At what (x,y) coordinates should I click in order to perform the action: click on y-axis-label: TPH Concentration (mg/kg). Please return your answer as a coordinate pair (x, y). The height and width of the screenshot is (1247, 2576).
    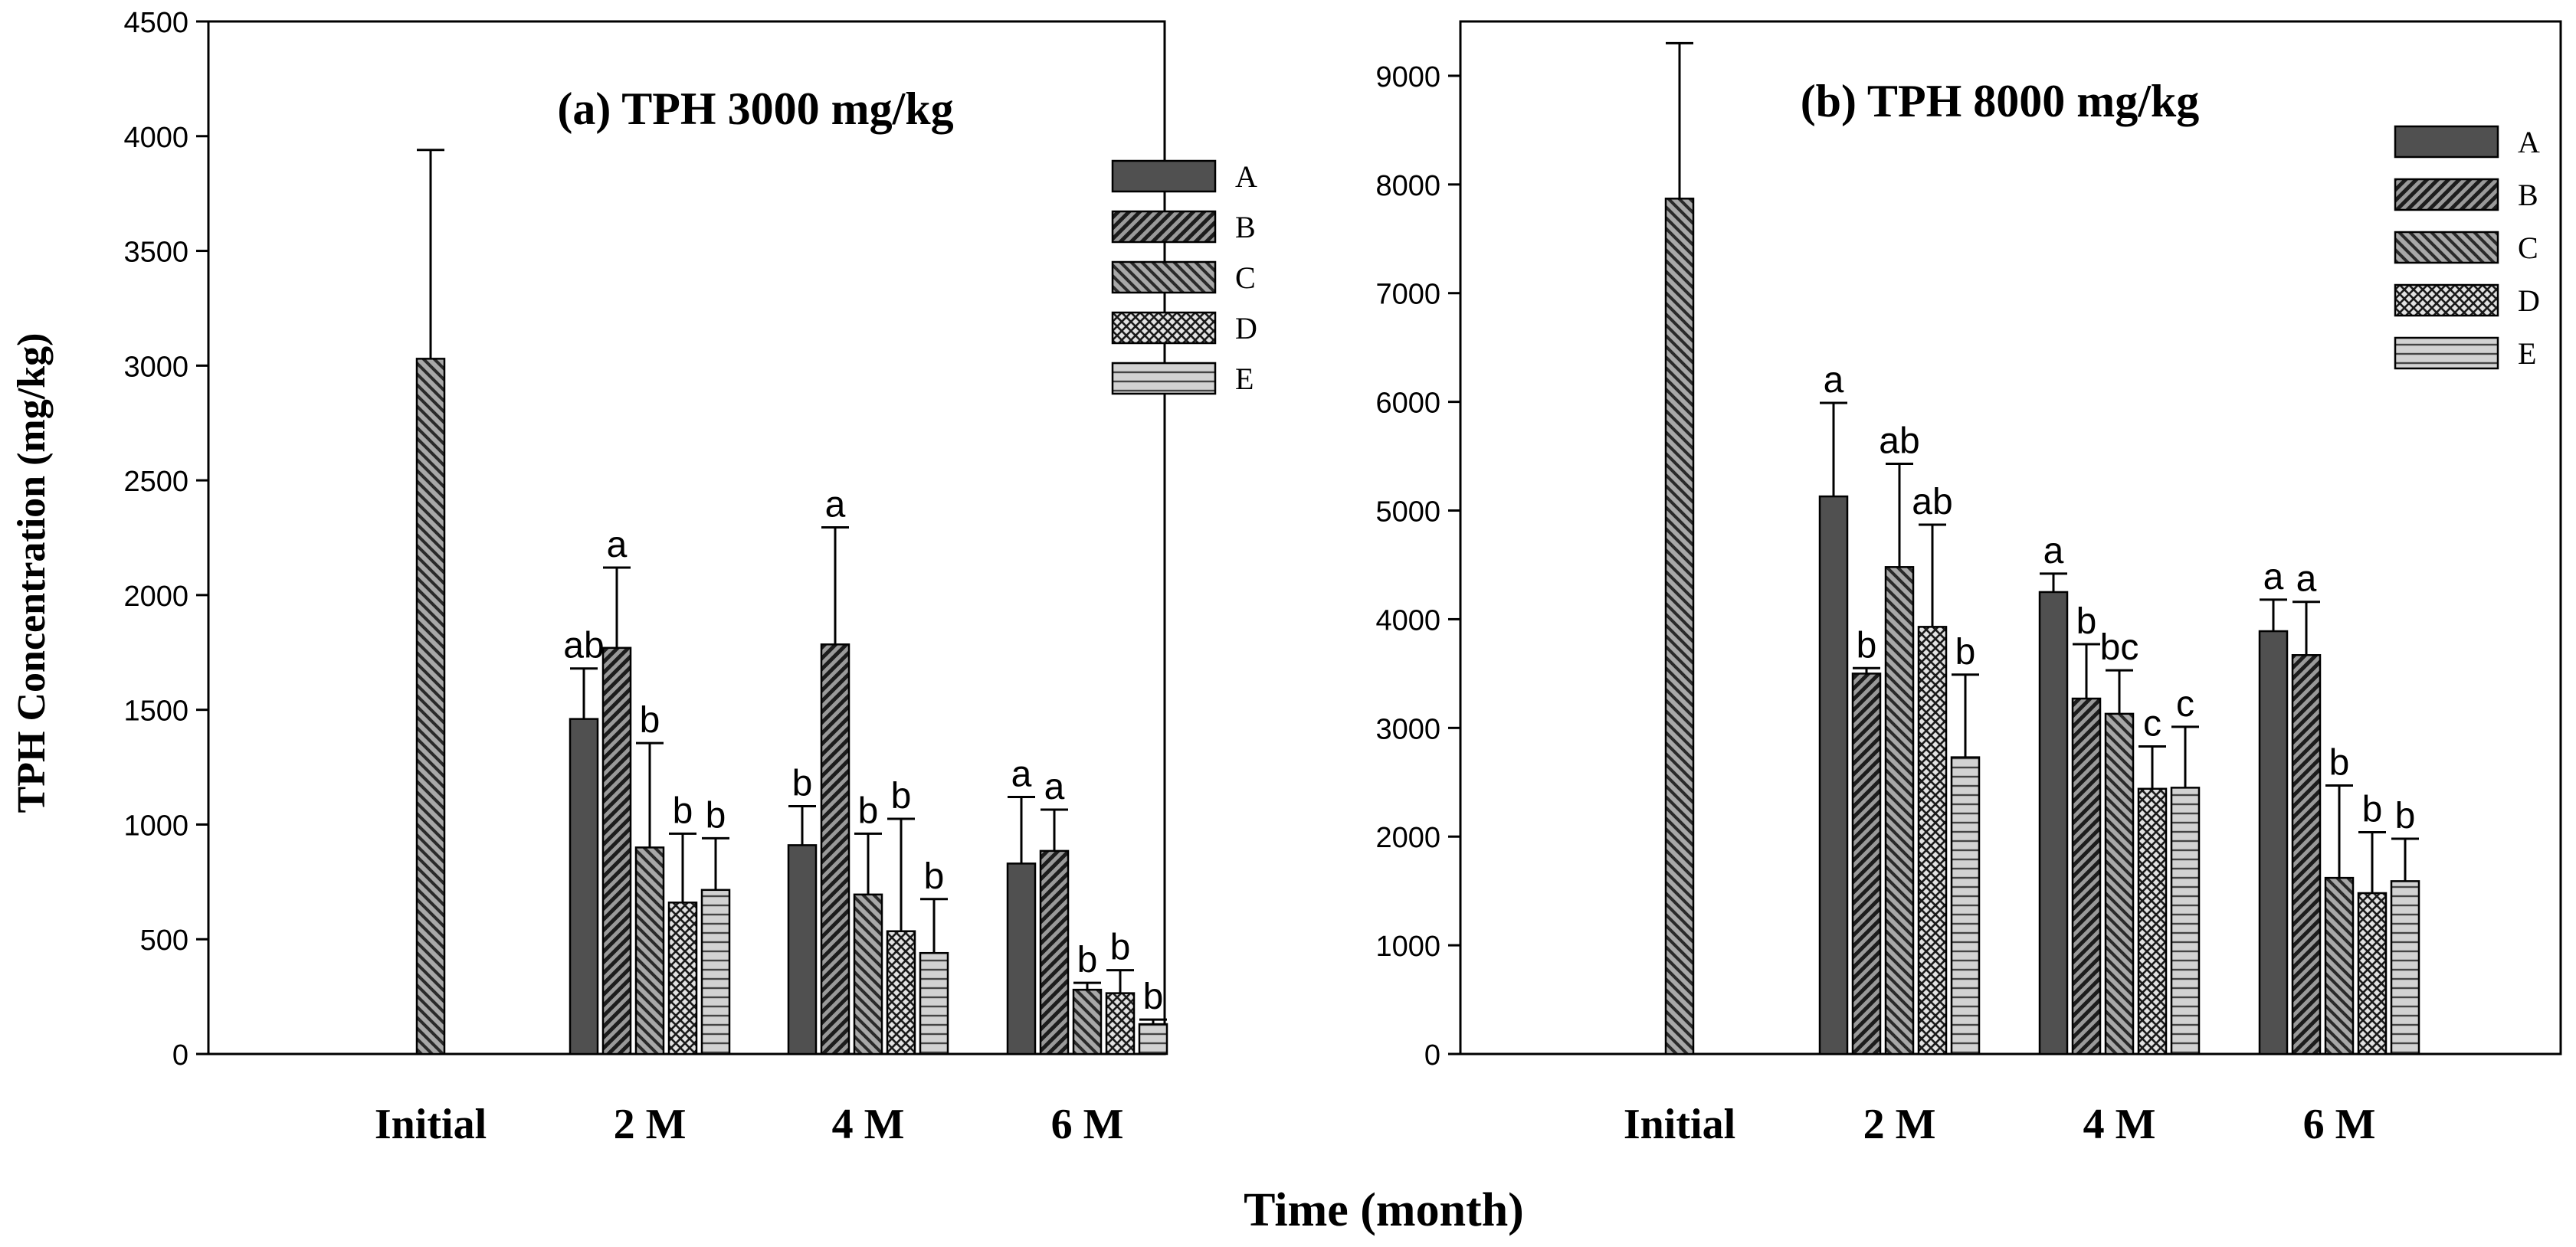
    Looking at the image, I should click on (32, 573).